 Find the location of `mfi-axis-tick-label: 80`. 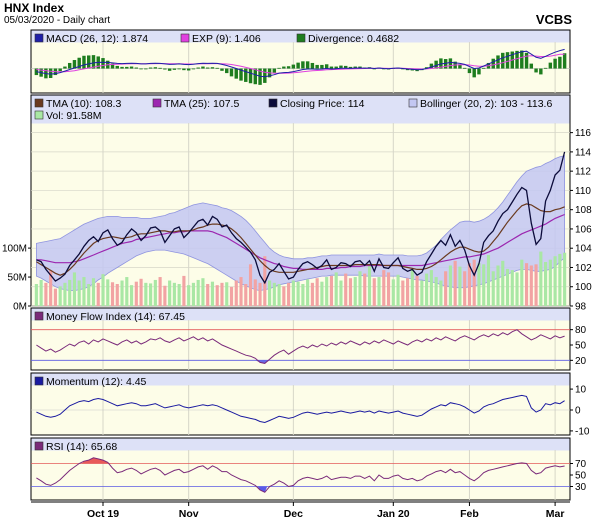

mfi-axis-tick-label: 80 is located at coordinates (581, 330).